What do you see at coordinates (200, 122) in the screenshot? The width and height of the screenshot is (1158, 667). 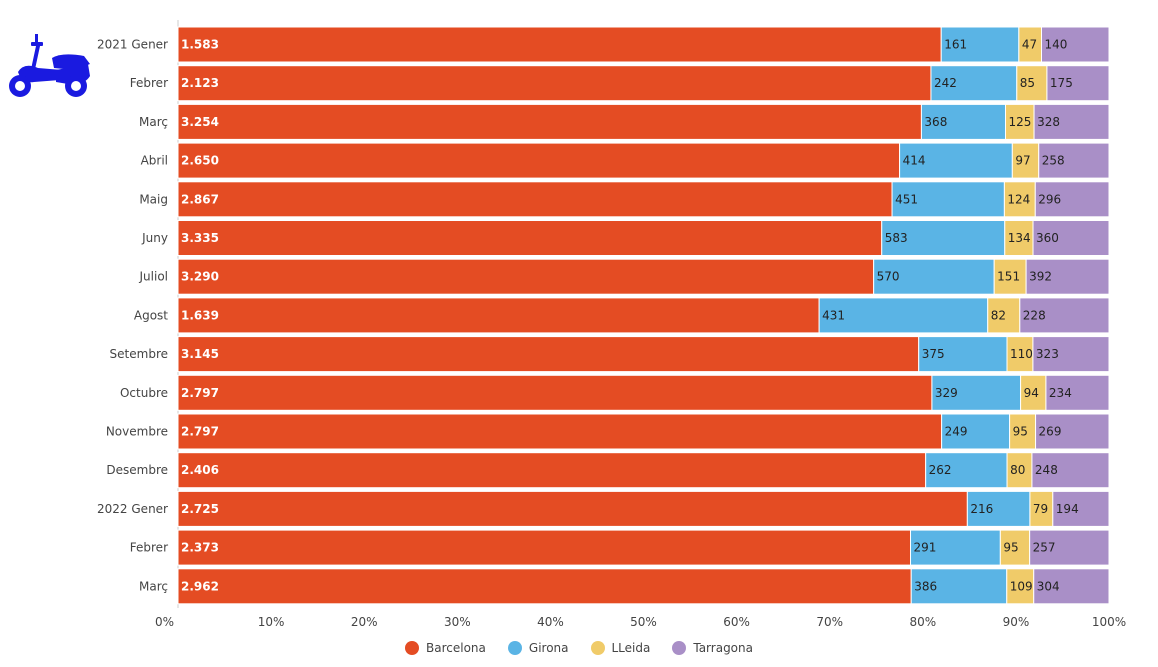 I see `data-label-barcelona: 3.254` at bounding box center [200, 122].